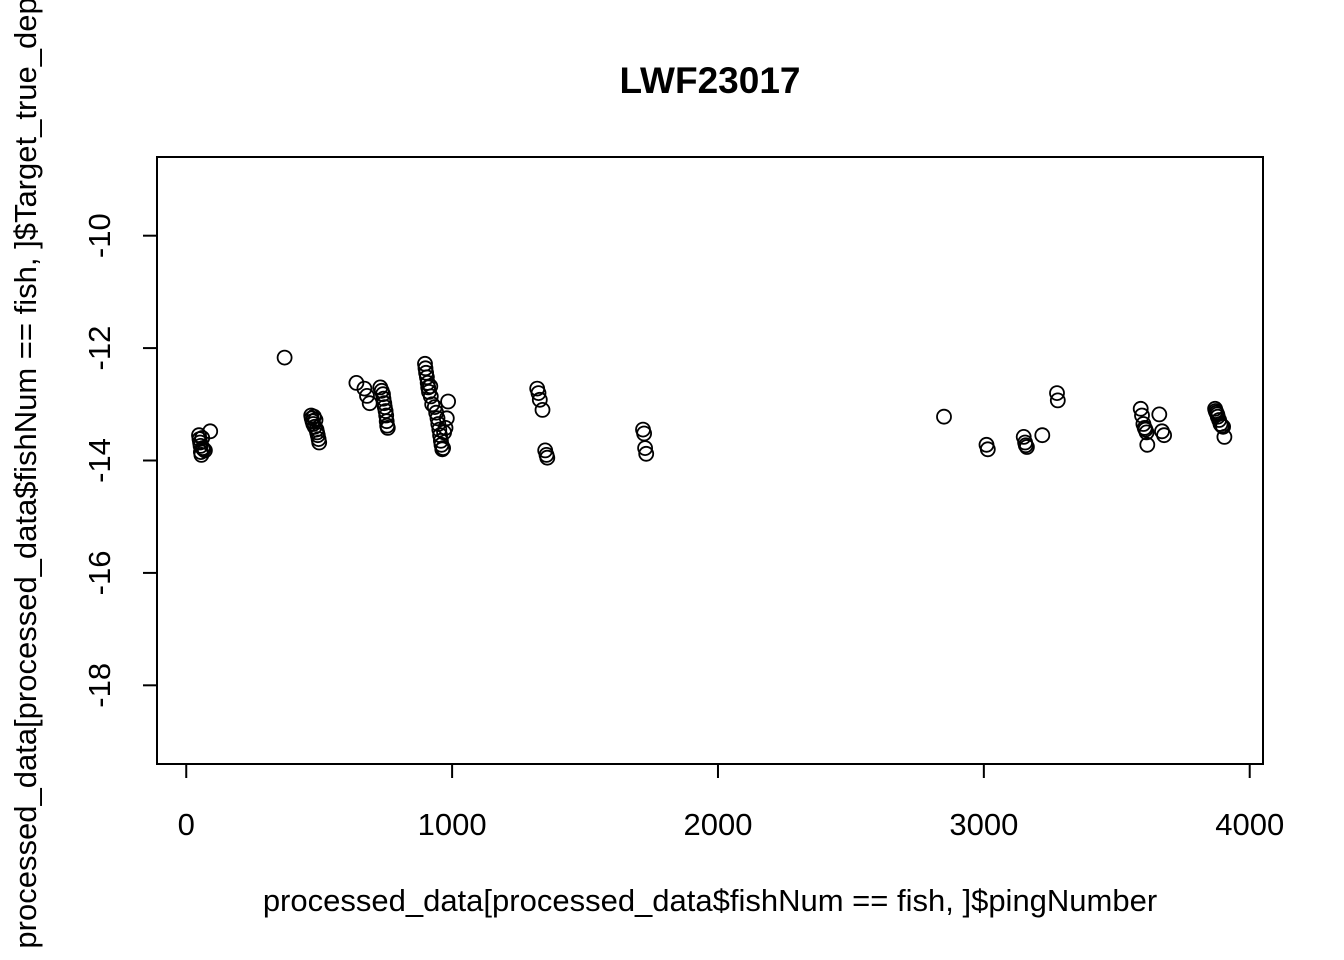 This screenshot has height=960, width=1344. I want to click on x-tick-label: 3000, so click(983, 824).